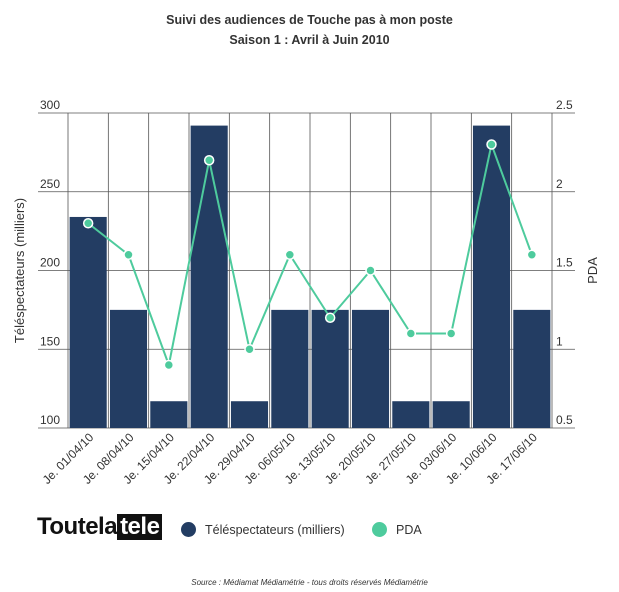 Image resolution: width=619 pixels, height=592 pixels. I want to click on y-axis-title: Téléspectateurs (milliers), so click(19, 270).